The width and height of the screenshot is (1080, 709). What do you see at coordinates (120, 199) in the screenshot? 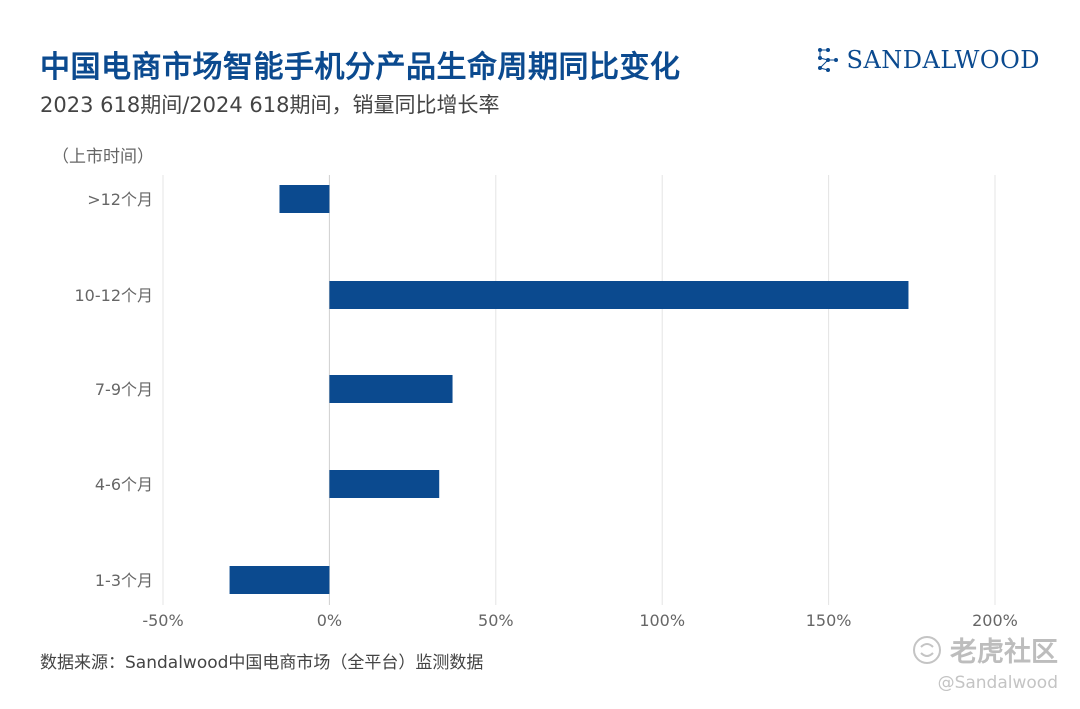
I see `category-label: >12个月` at bounding box center [120, 199].